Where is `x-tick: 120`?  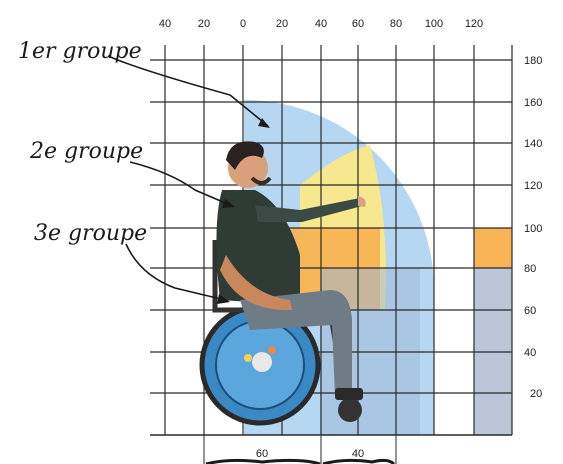
x-tick: 120 is located at coordinates (474, 24).